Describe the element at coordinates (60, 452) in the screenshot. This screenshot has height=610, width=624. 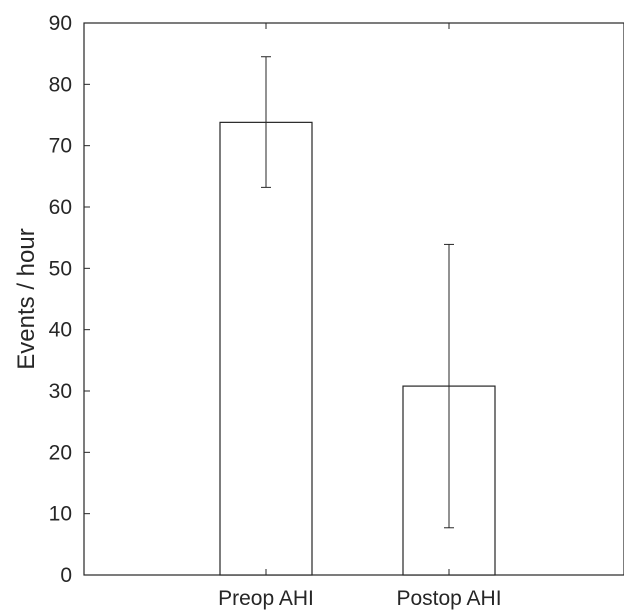
I see `y-tick-label: 20` at that location.